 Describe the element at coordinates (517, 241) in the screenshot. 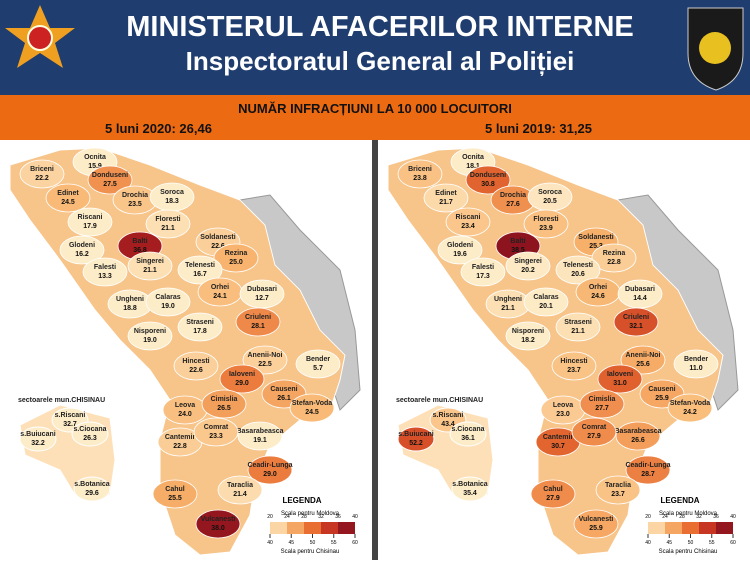

I see `district-name: Balti` at that location.